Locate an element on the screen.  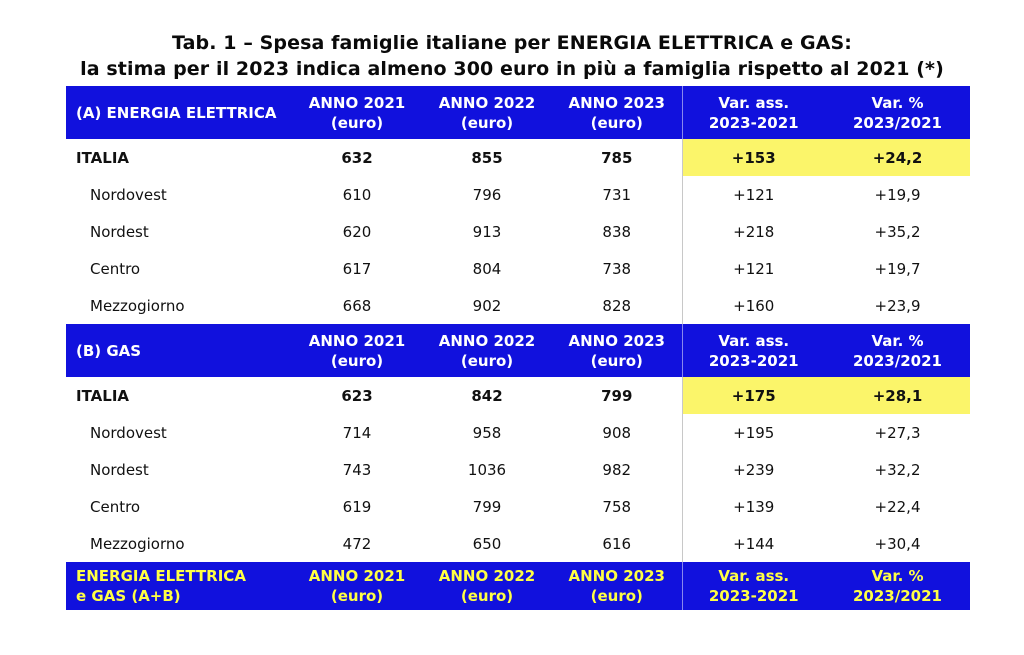
cell-var-pct: +22,4 is located at coordinates (897, 506).